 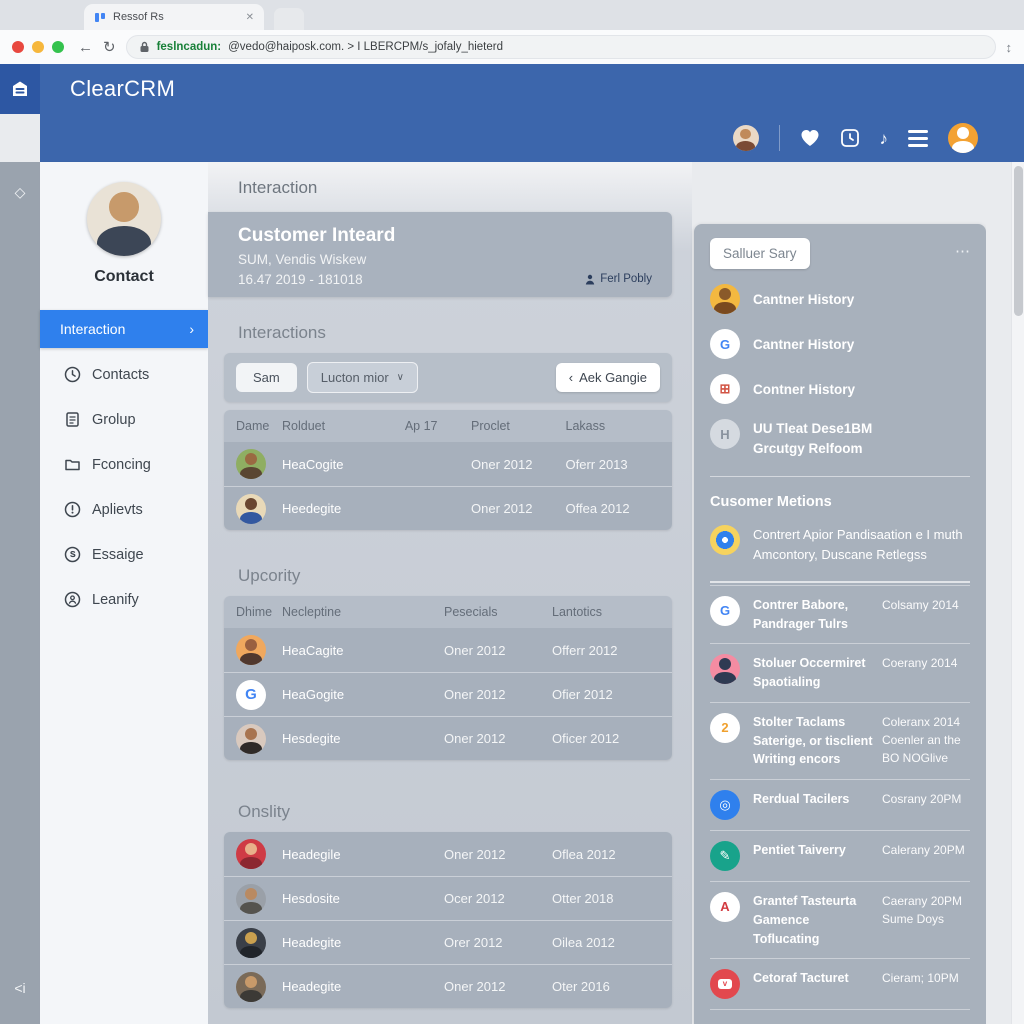 I want to click on sidebar-item-aplievts: Aplievts, so click(x=124, y=509).